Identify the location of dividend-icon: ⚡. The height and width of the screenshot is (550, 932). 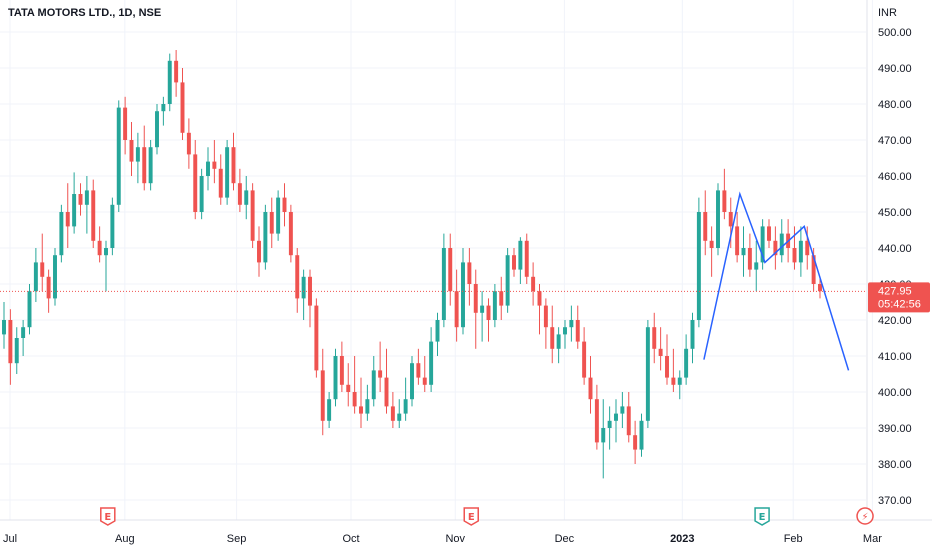
(865, 516).